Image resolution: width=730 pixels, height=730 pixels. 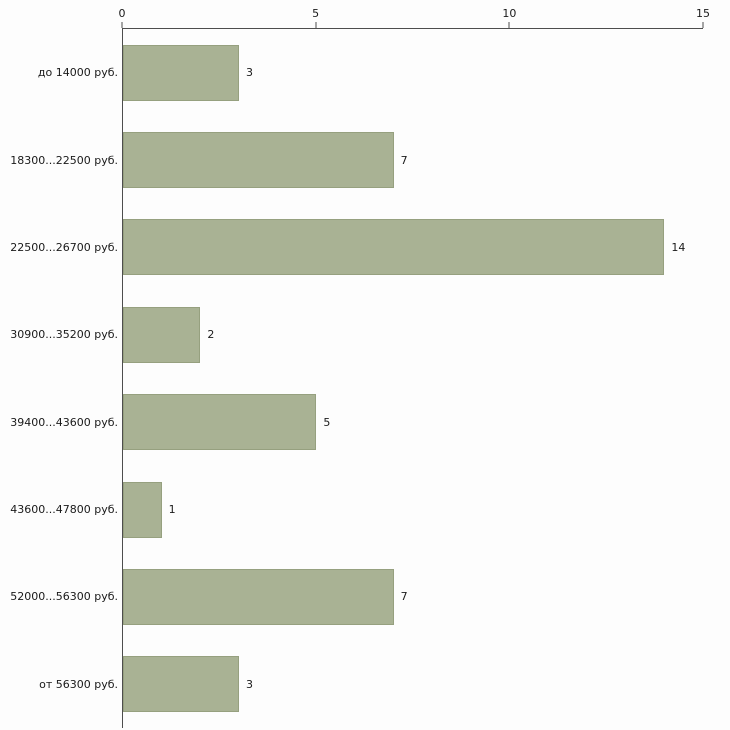 I want to click on category-label: 52000...56300 руб., so click(x=64, y=597).